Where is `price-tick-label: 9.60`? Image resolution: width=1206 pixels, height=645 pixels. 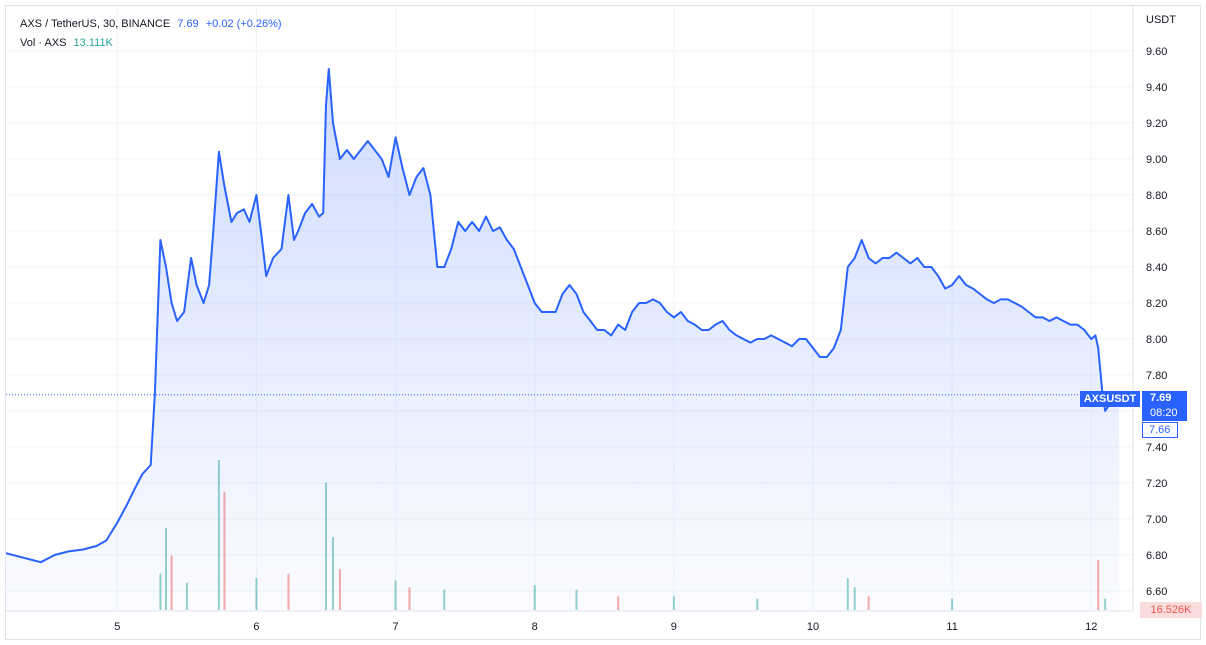 price-tick-label: 9.60 is located at coordinates (1156, 52).